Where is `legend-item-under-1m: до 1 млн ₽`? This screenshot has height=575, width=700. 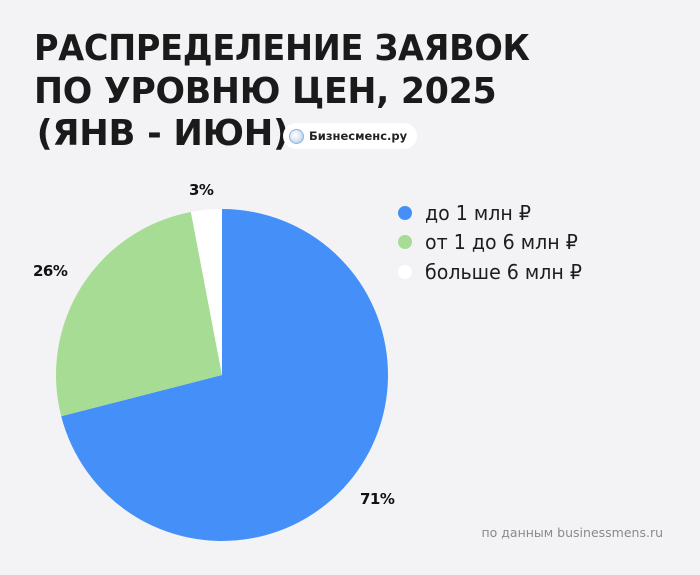 legend-item-under-1m: до 1 млн ₽ is located at coordinates (494, 213).